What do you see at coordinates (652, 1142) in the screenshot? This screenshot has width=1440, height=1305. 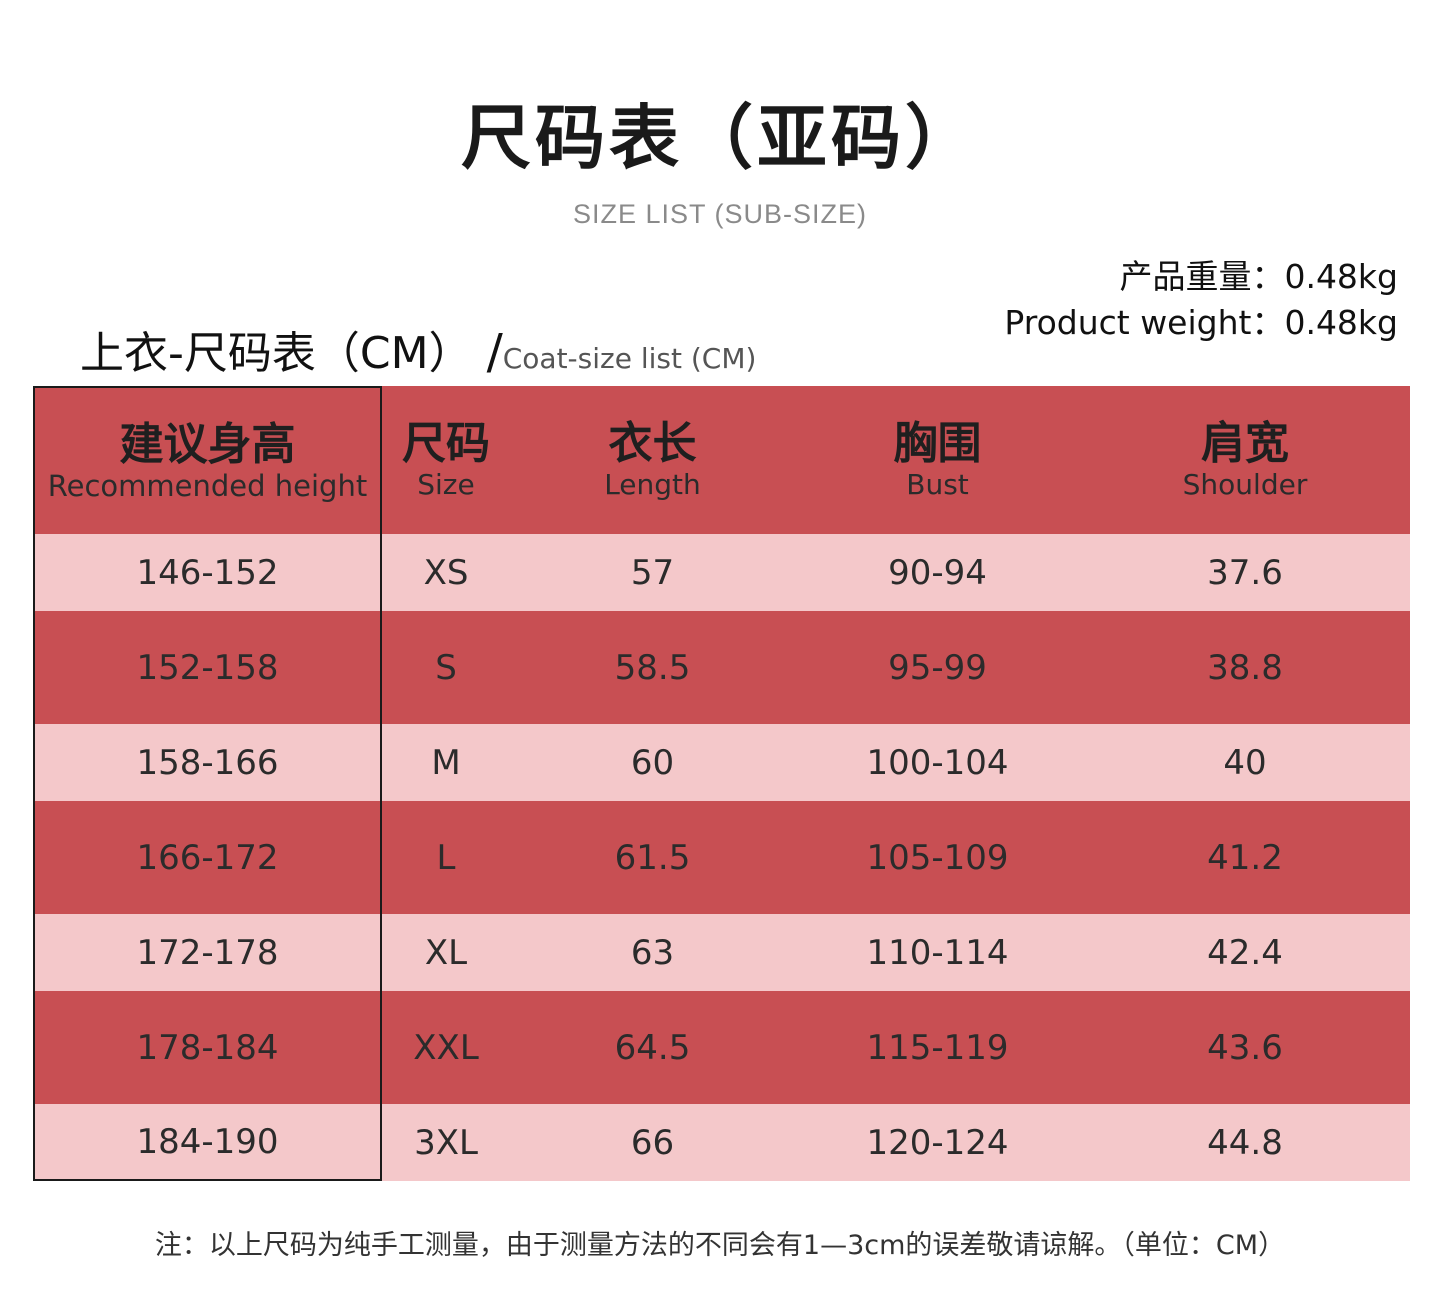 I see `cell-length: 66` at bounding box center [652, 1142].